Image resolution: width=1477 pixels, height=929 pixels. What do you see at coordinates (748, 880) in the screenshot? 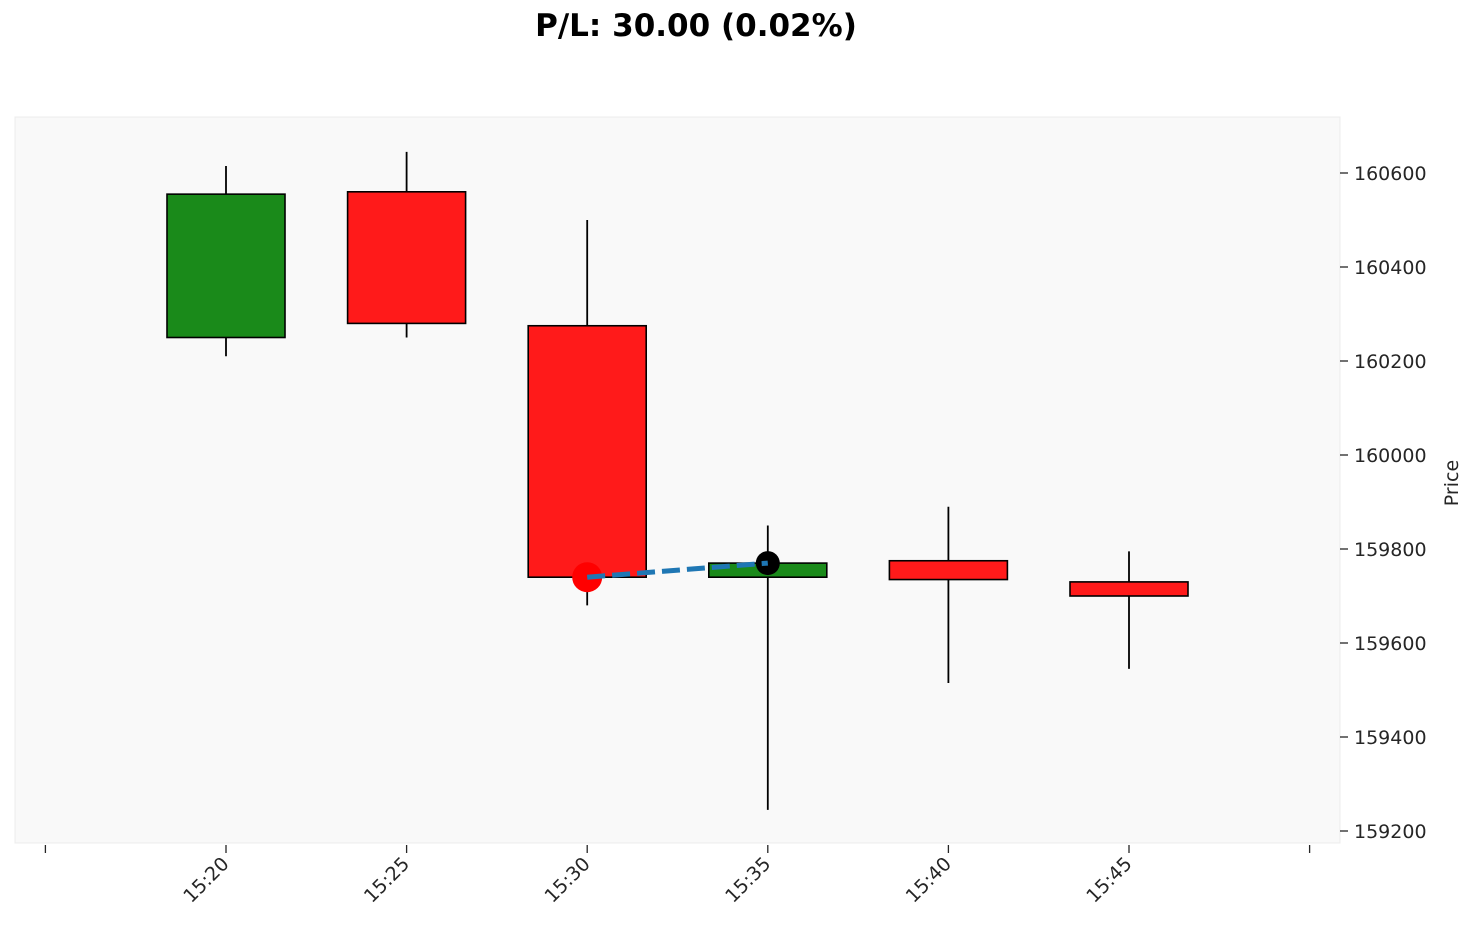
I see `x-tick-label: 15:35` at bounding box center [748, 880].